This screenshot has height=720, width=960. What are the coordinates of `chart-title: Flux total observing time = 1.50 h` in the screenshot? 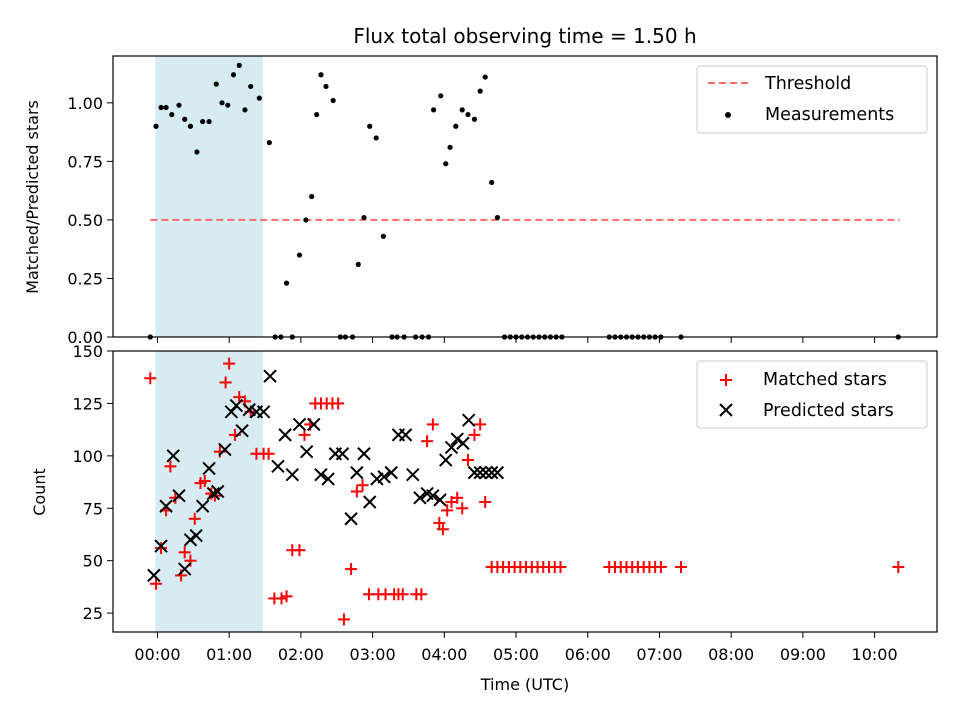 It's located at (524, 36).